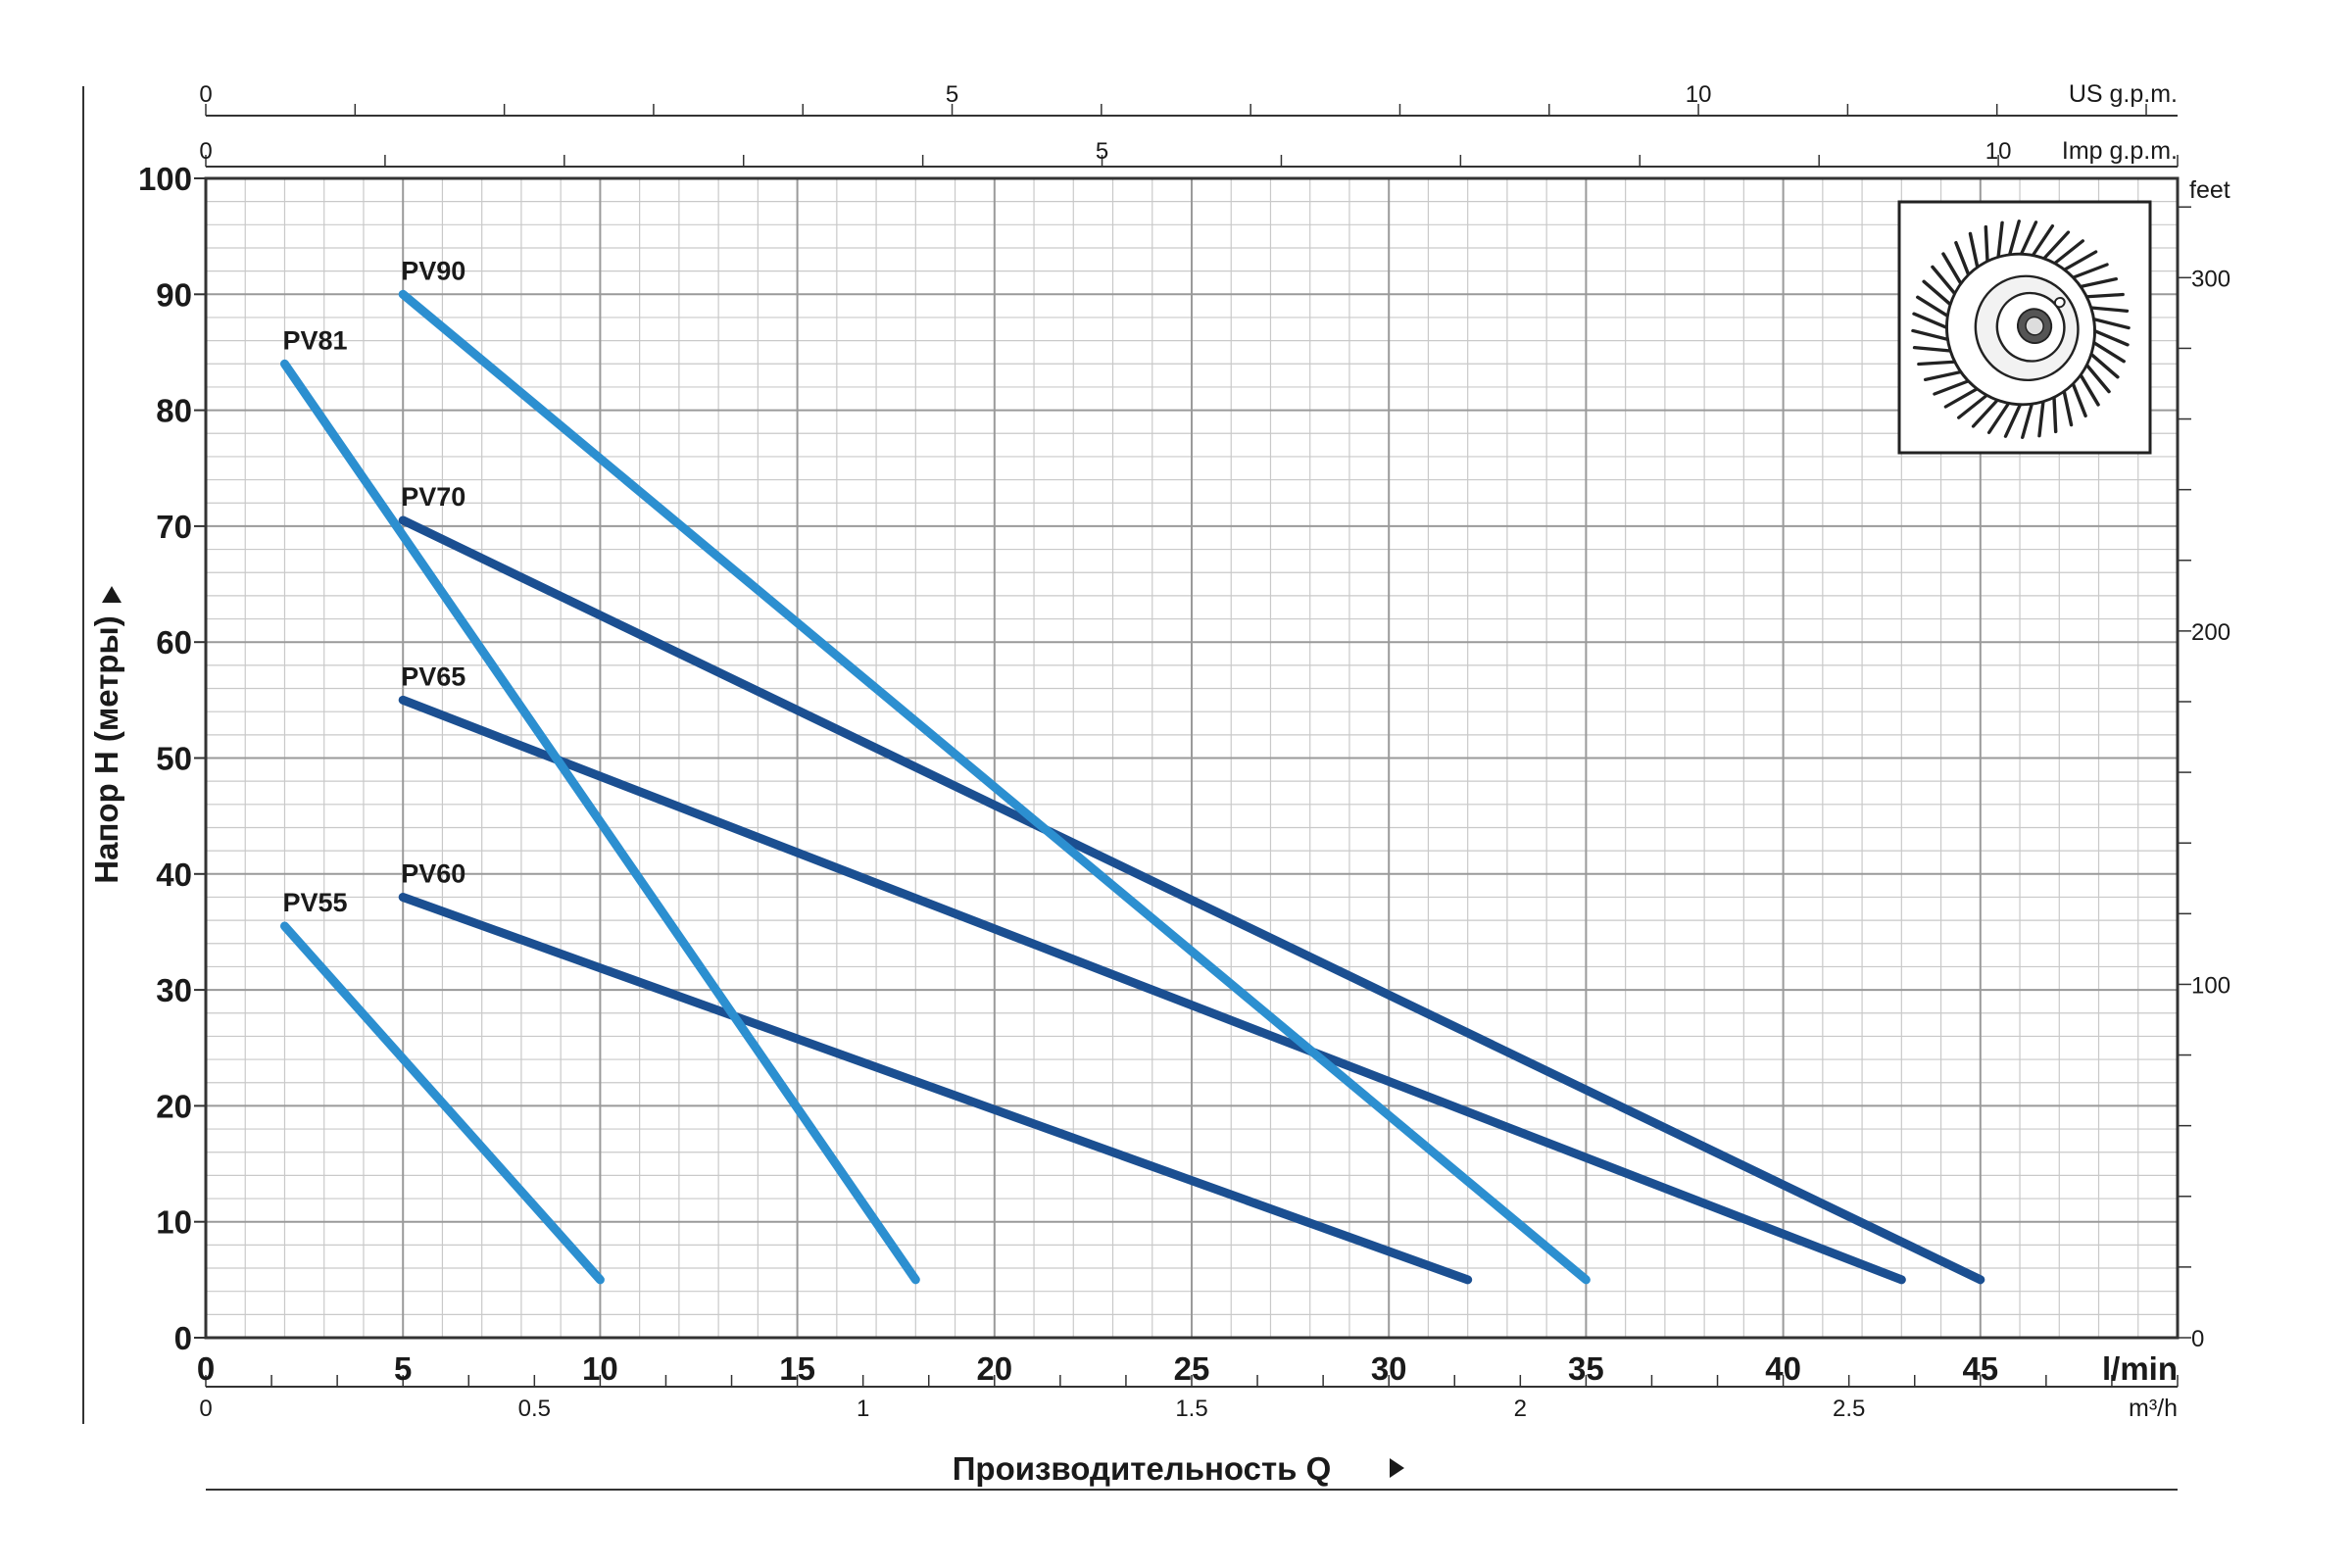 The height and width of the screenshot is (1568, 2352). What do you see at coordinates (2140, 1368) in the screenshot?
I see `x-unit-label: l/min` at bounding box center [2140, 1368].